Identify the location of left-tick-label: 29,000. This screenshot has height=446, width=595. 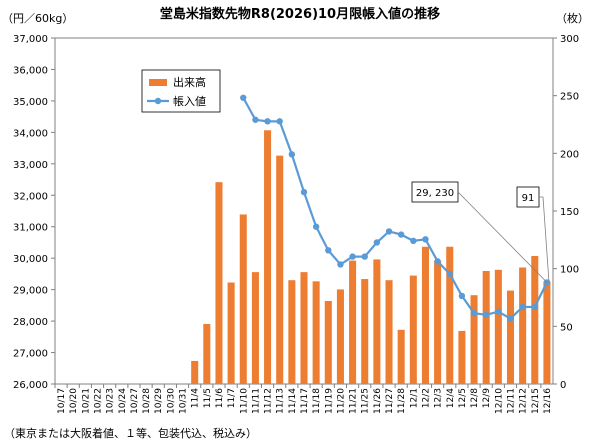
(30, 291).